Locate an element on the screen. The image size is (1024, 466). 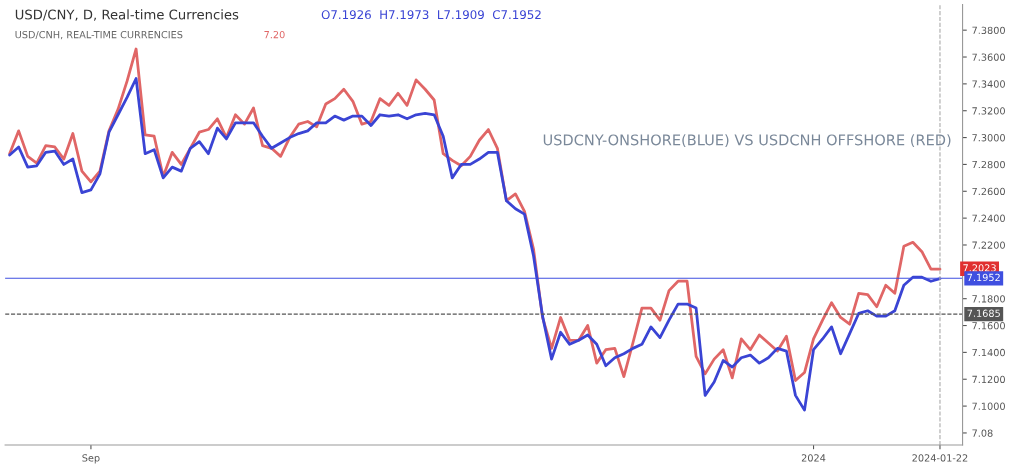
y-tick-label: 7.3800 is located at coordinates (988, 30).